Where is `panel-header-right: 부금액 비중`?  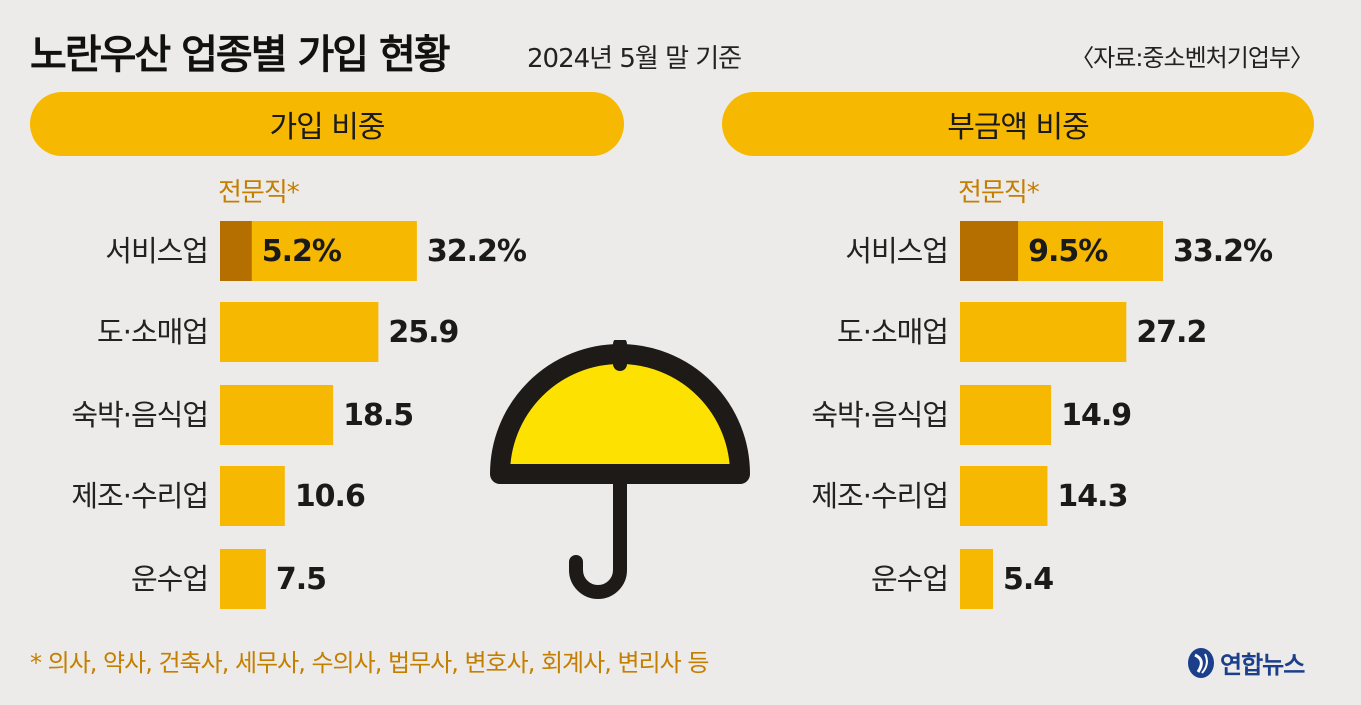 panel-header-right: 부금액 비중 is located at coordinates (1018, 124).